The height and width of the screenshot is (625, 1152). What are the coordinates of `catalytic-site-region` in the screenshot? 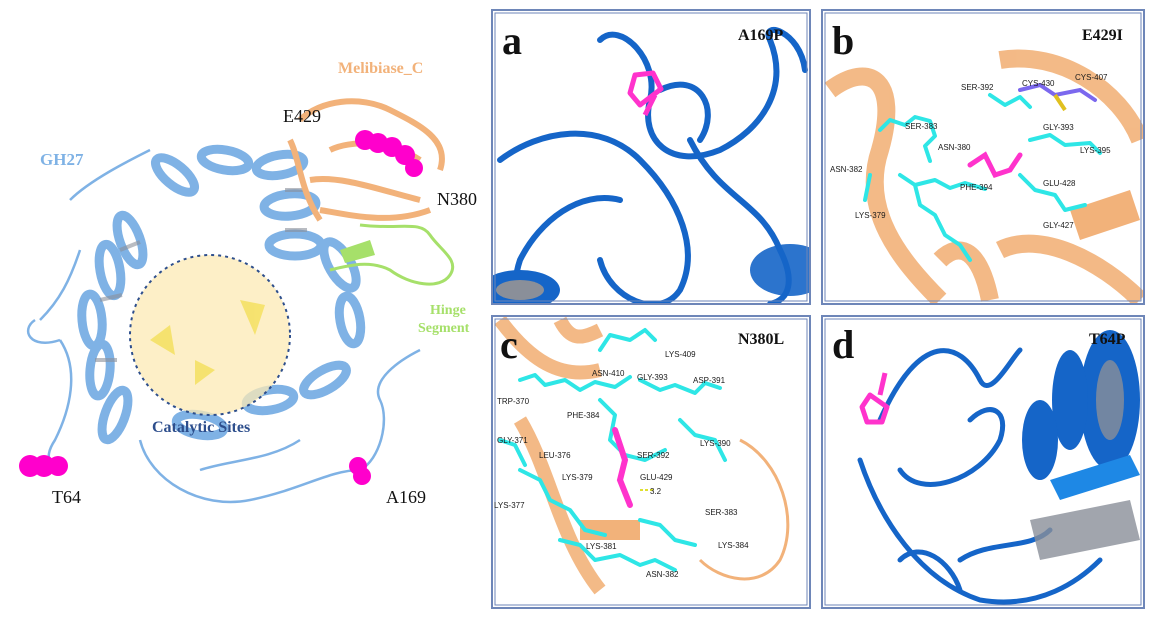 It's located at (210, 335).